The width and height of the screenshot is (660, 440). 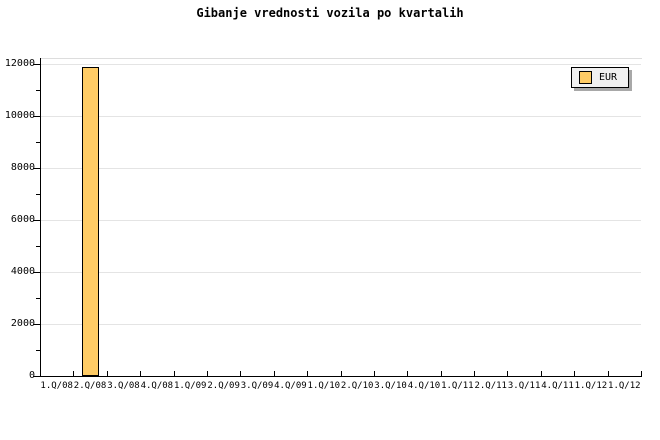 What do you see at coordinates (22, 167) in the screenshot?
I see `y-axis-tick-label: 8000` at bounding box center [22, 167].